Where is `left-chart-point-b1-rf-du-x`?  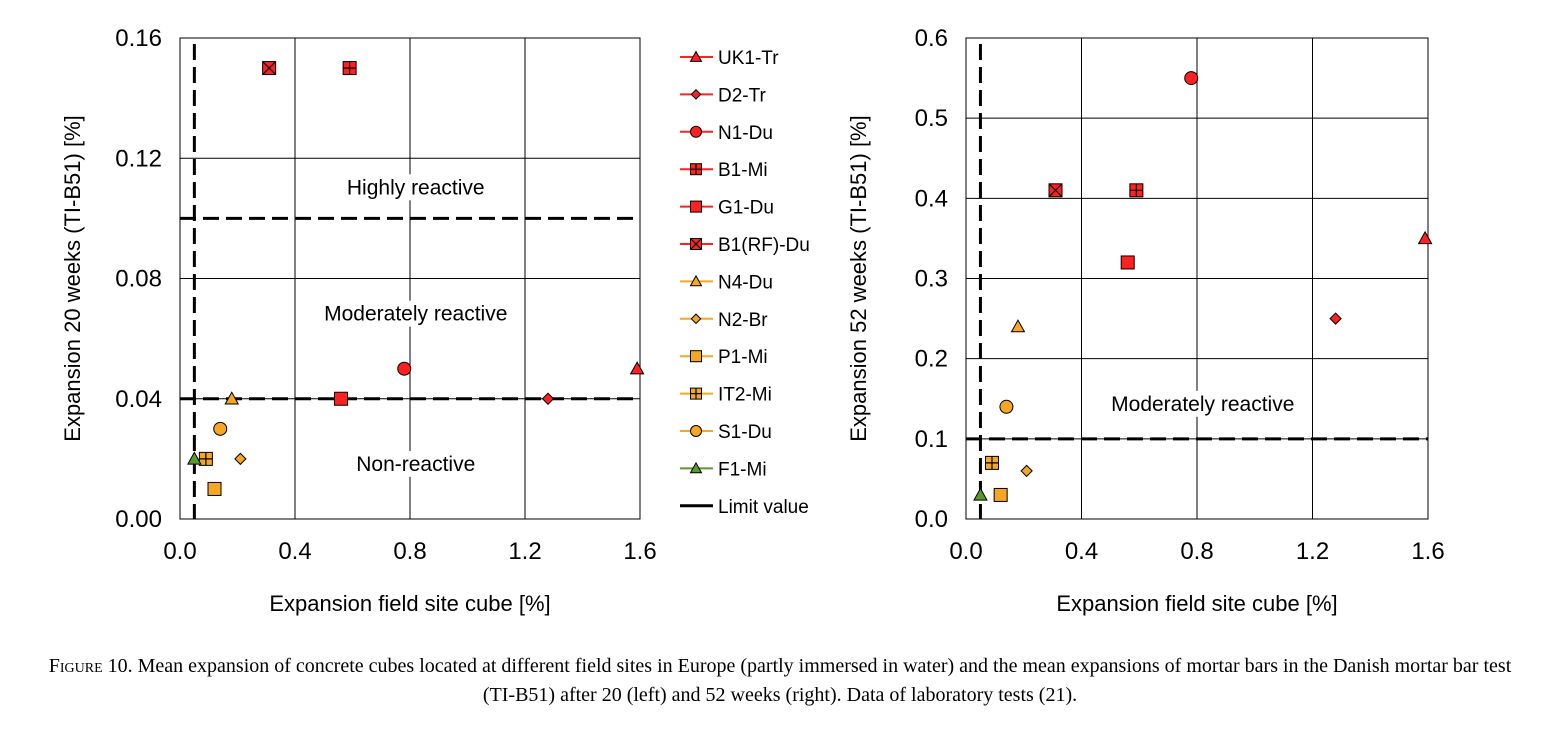 left-chart-point-b1-rf-du-x is located at coordinates (269, 68).